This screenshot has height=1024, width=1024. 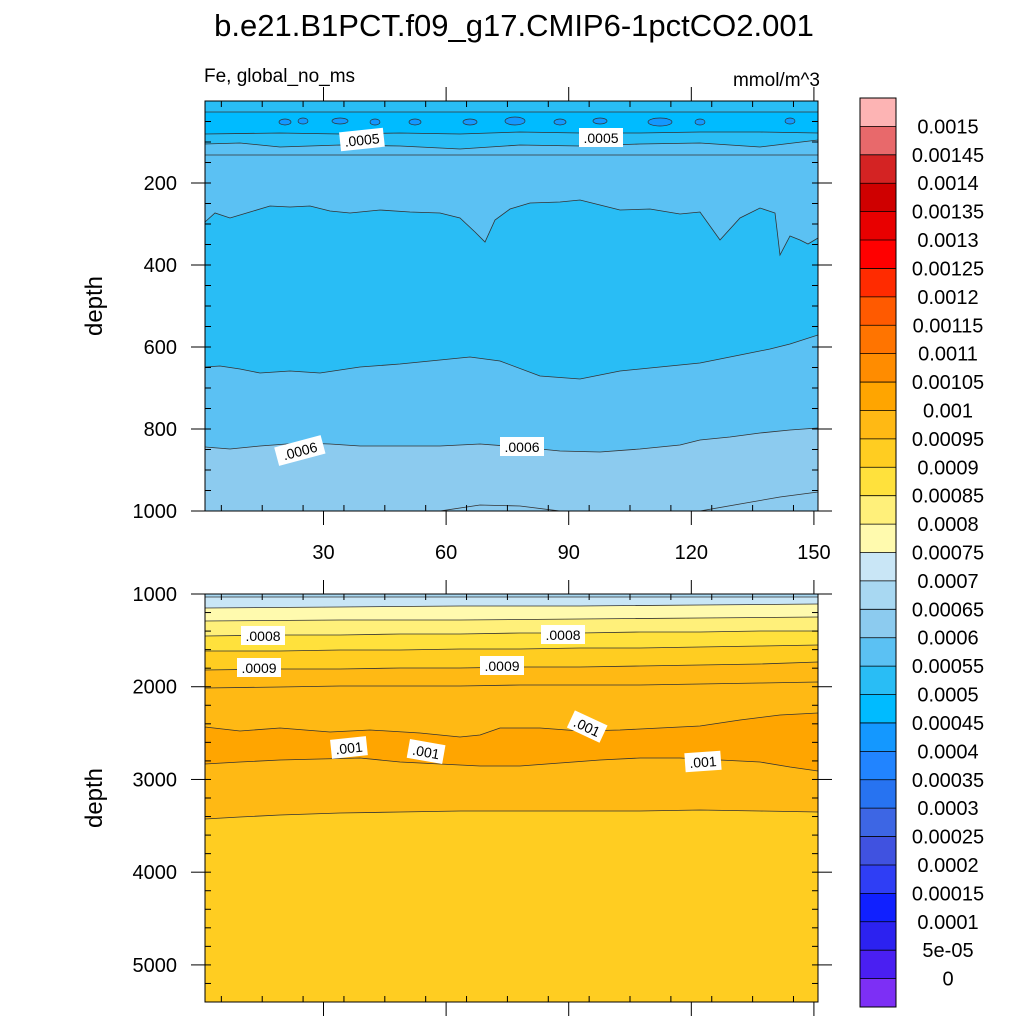 What do you see at coordinates (279, 76) in the screenshot?
I see `variable-label: Fe, global_no_ms` at bounding box center [279, 76].